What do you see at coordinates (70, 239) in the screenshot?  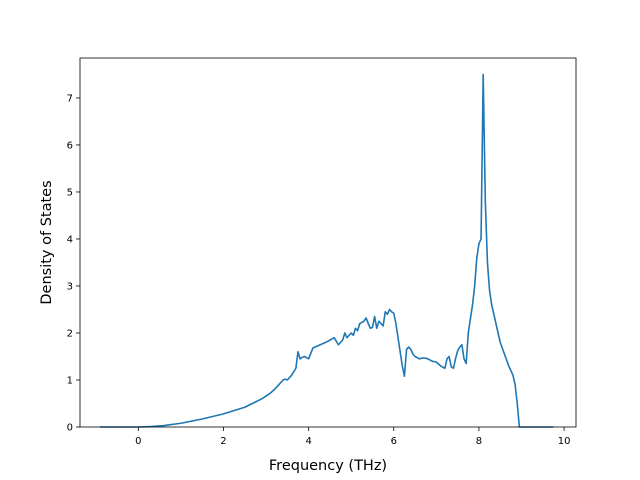 I see `y-tick-label: 4` at bounding box center [70, 239].